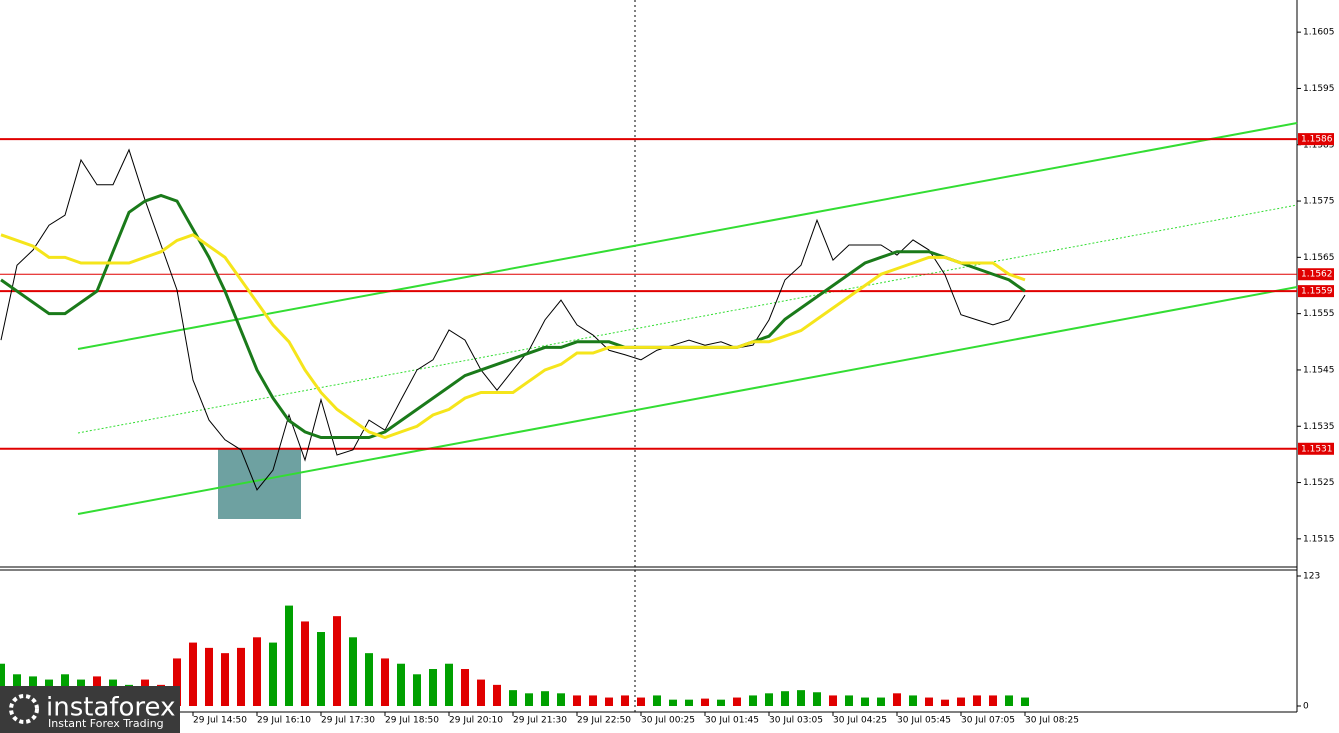  What do you see at coordinates (1319, 539) in the screenshot?
I see `y-tick-label: 1.1515` at bounding box center [1319, 539].